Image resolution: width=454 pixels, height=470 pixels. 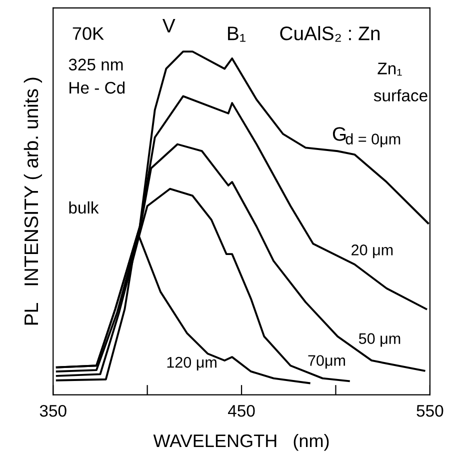 I want to click on annotation: He - Cd, so click(x=97, y=87).